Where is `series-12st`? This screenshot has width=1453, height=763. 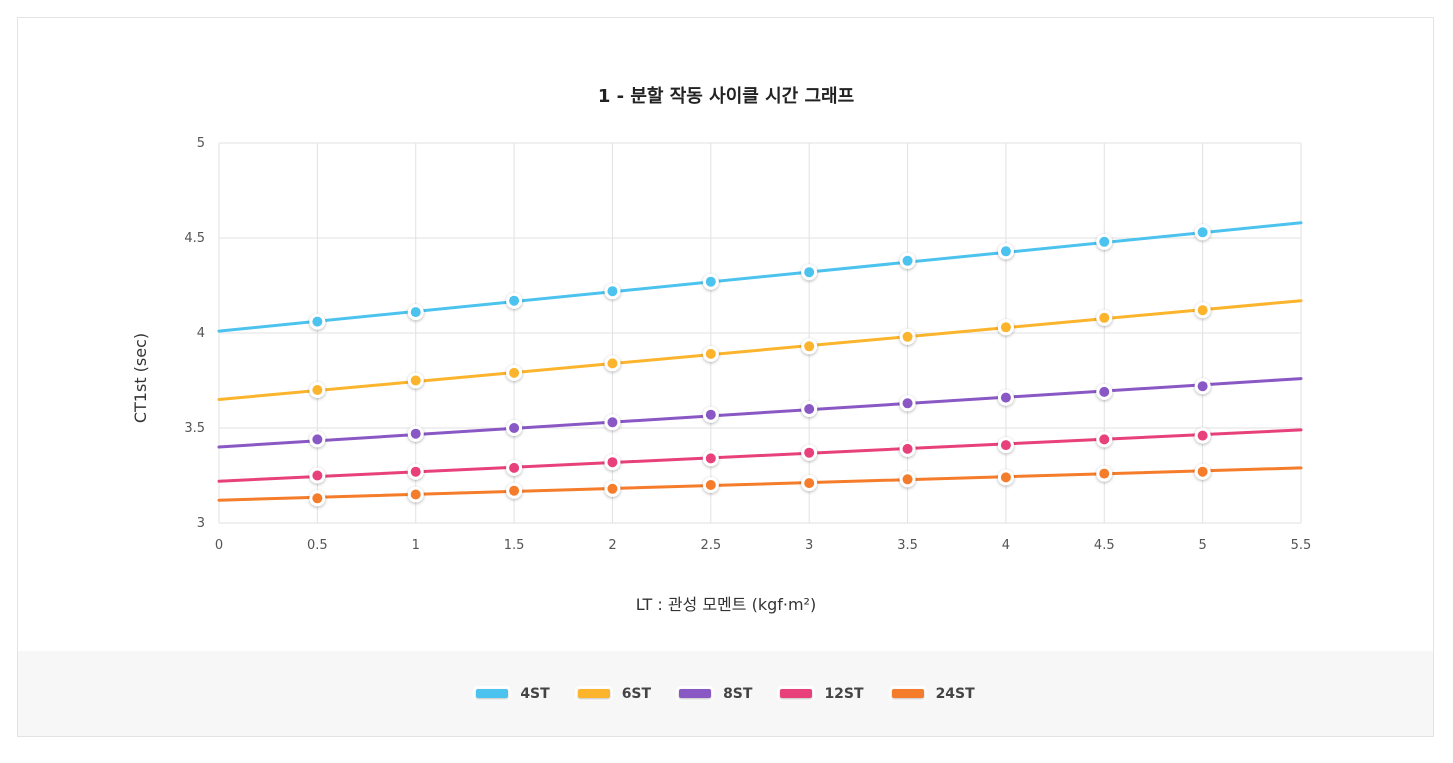
series-12st is located at coordinates (760, 455).